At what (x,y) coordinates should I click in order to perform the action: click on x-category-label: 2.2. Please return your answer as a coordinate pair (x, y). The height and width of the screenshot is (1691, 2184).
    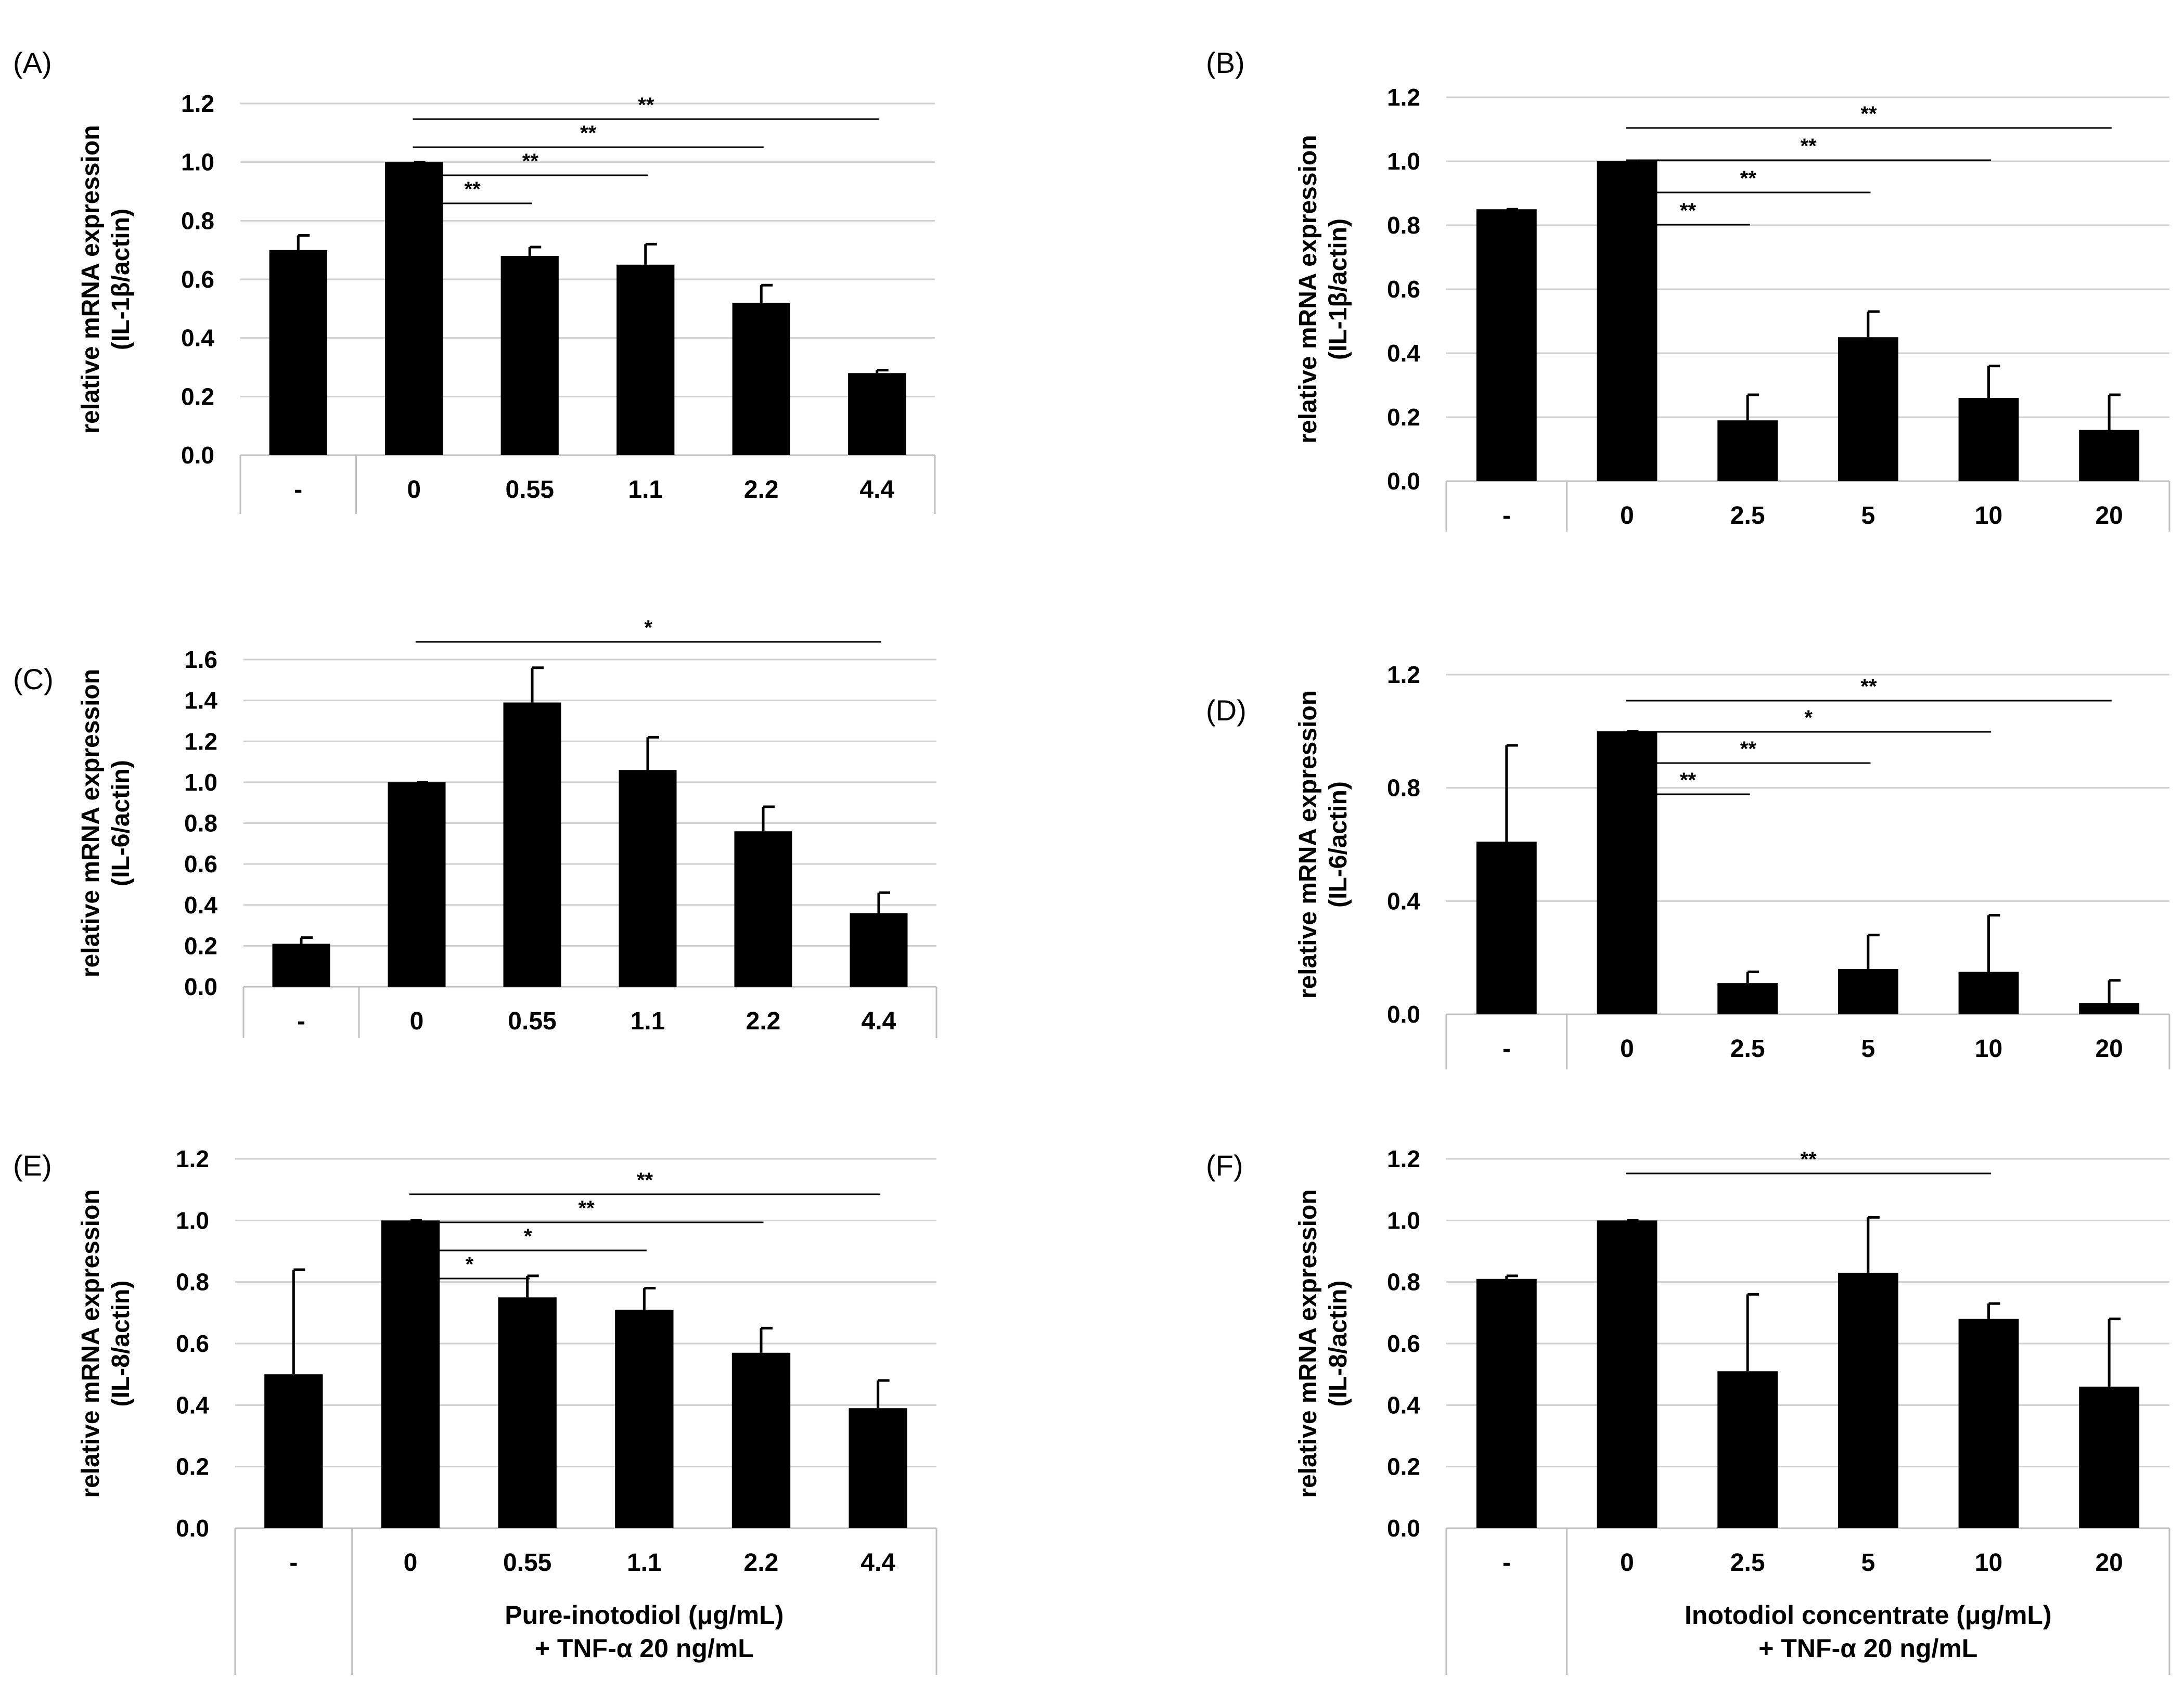
    Looking at the image, I should click on (763, 1021).